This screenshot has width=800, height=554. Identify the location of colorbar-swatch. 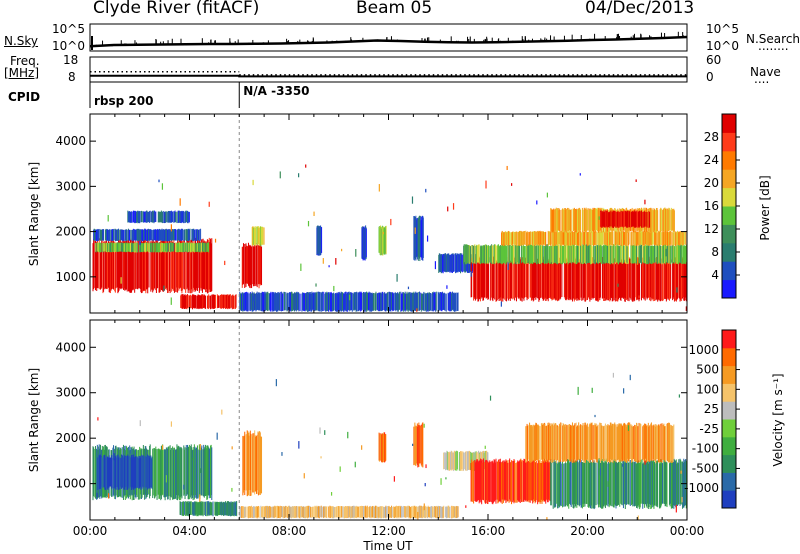
(729, 160).